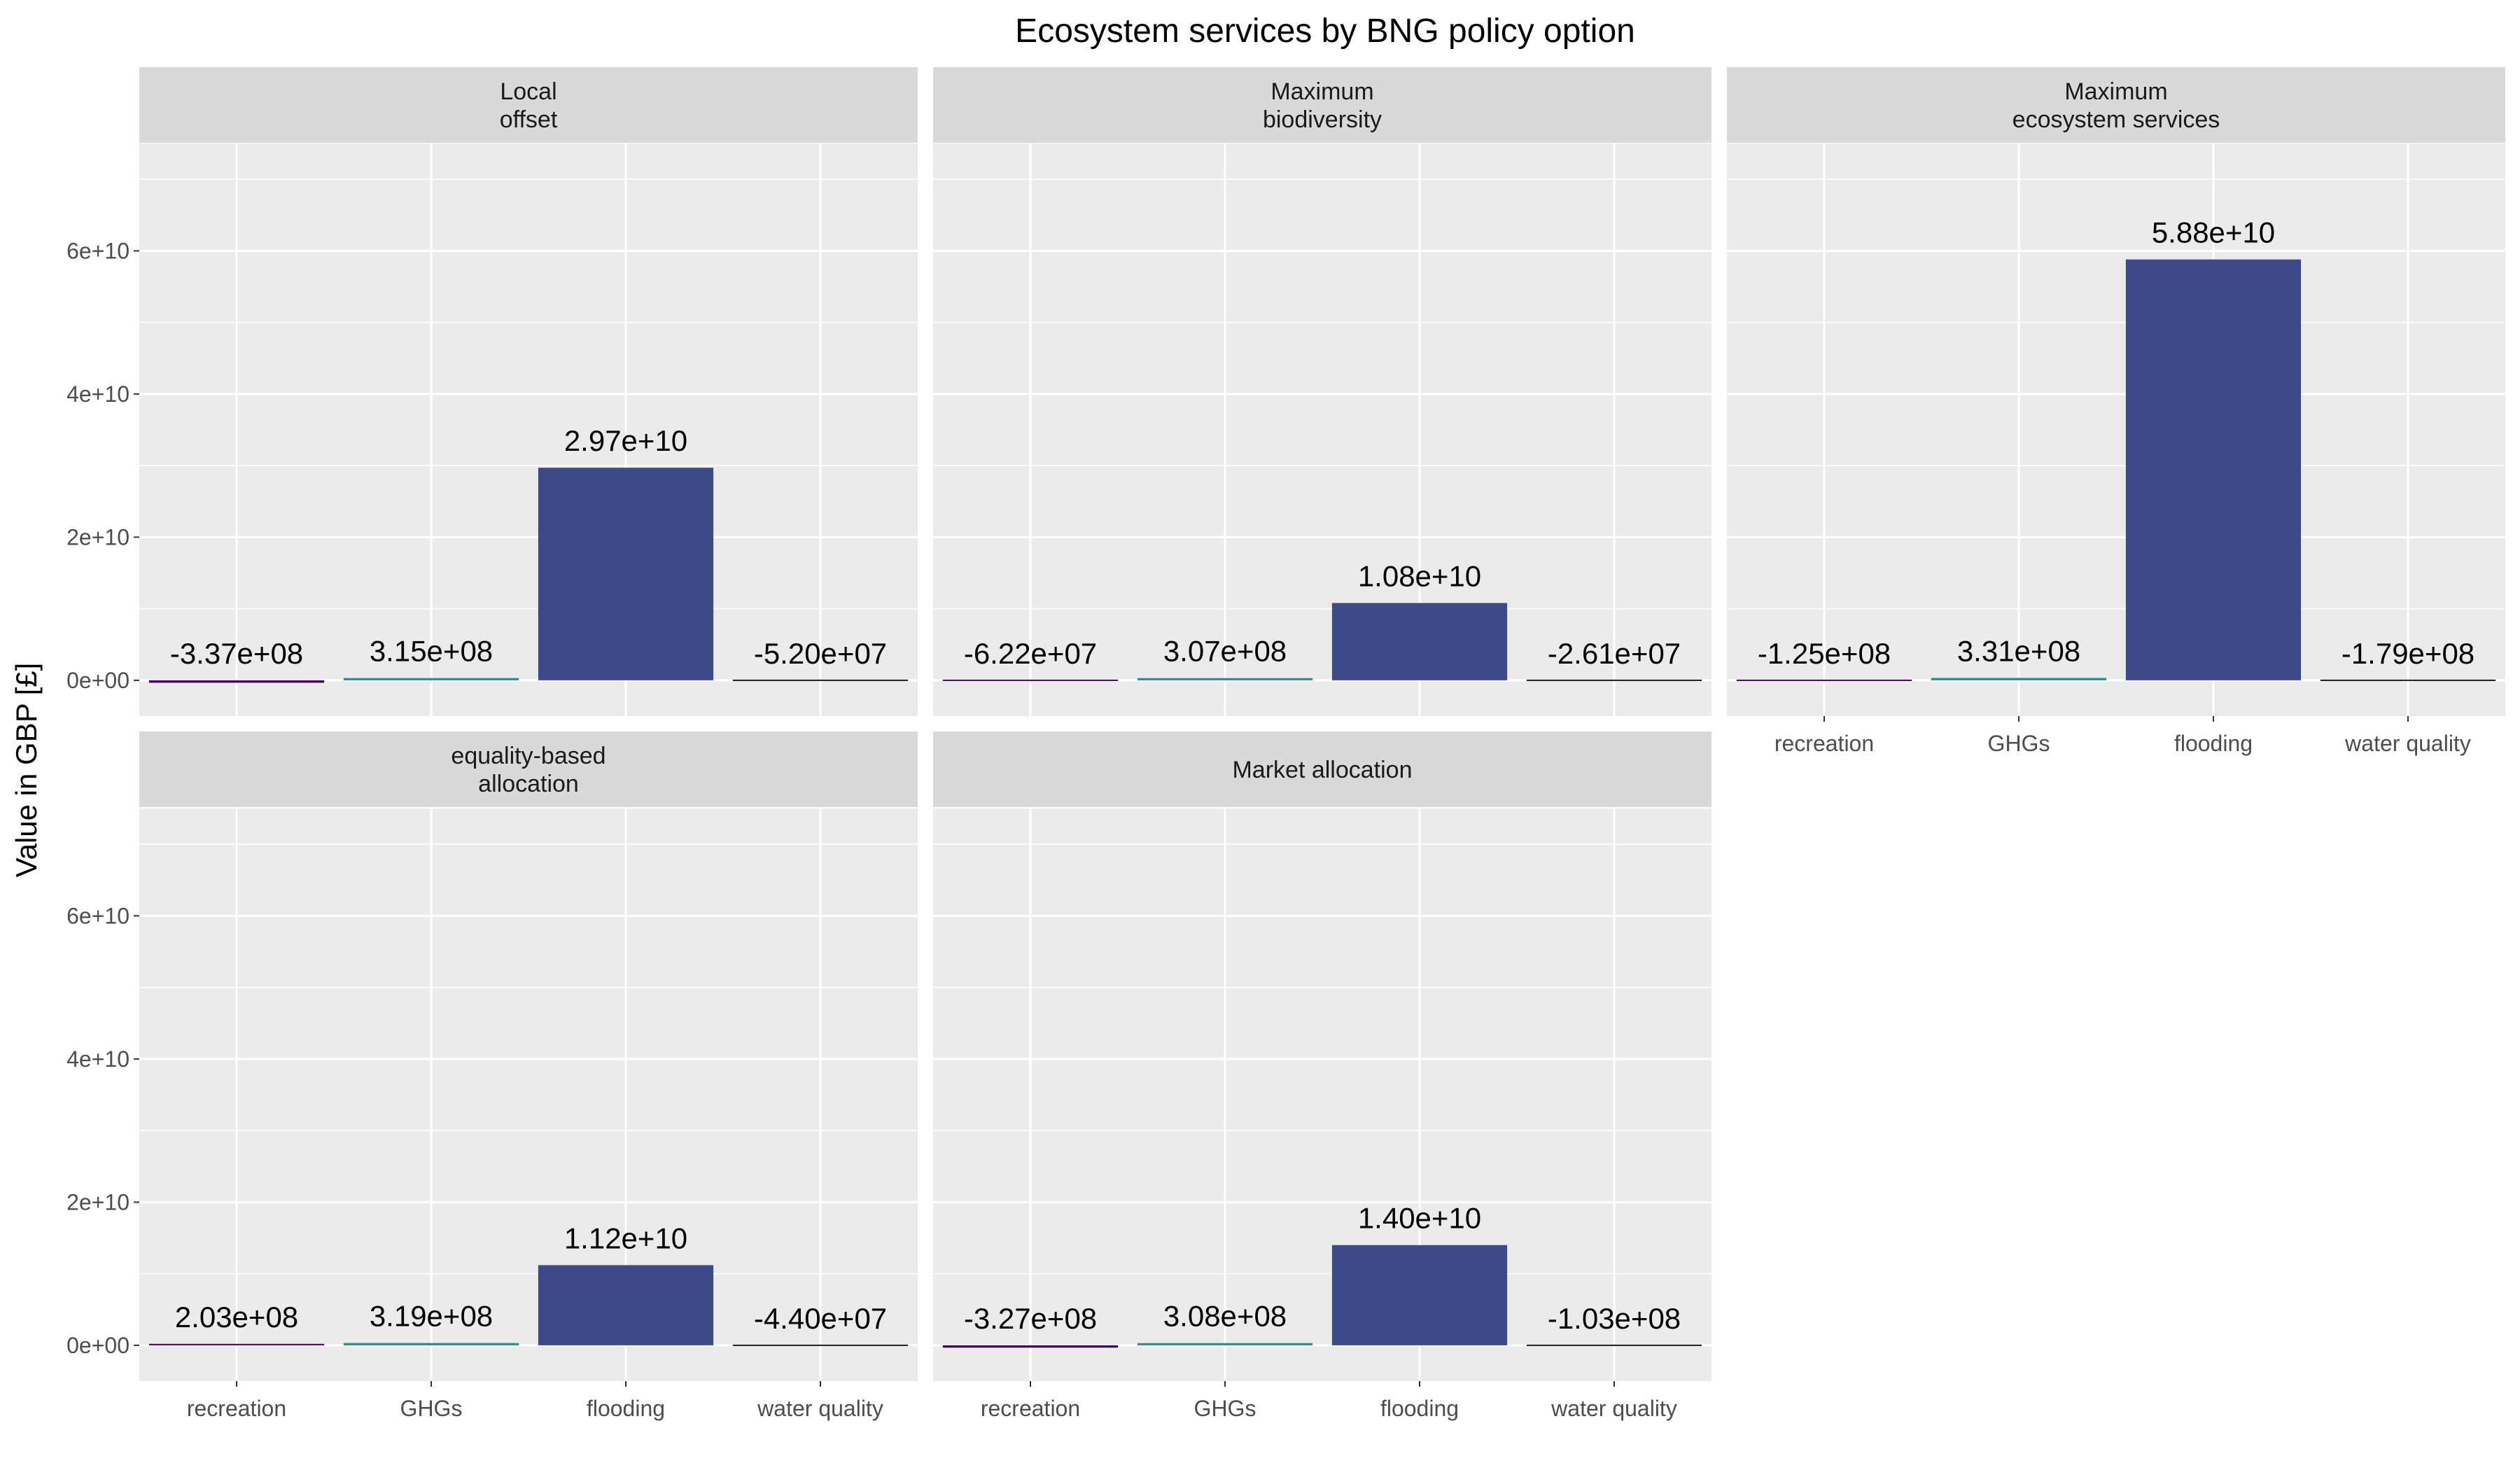  Describe the element at coordinates (2116, 119) in the screenshot. I see `facet-strip-label: ecosystem services` at that location.